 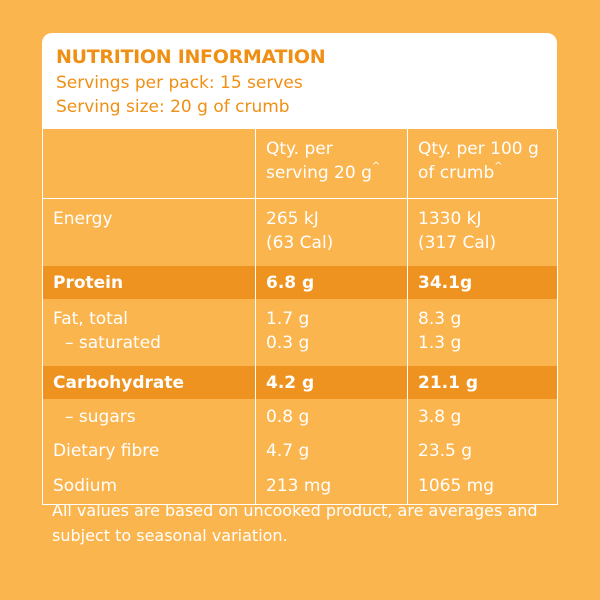 What do you see at coordinates (482, 450) in the screenshot?
I see `fibre-per-100g: 23.5 g` at bounding box center [482, 450].